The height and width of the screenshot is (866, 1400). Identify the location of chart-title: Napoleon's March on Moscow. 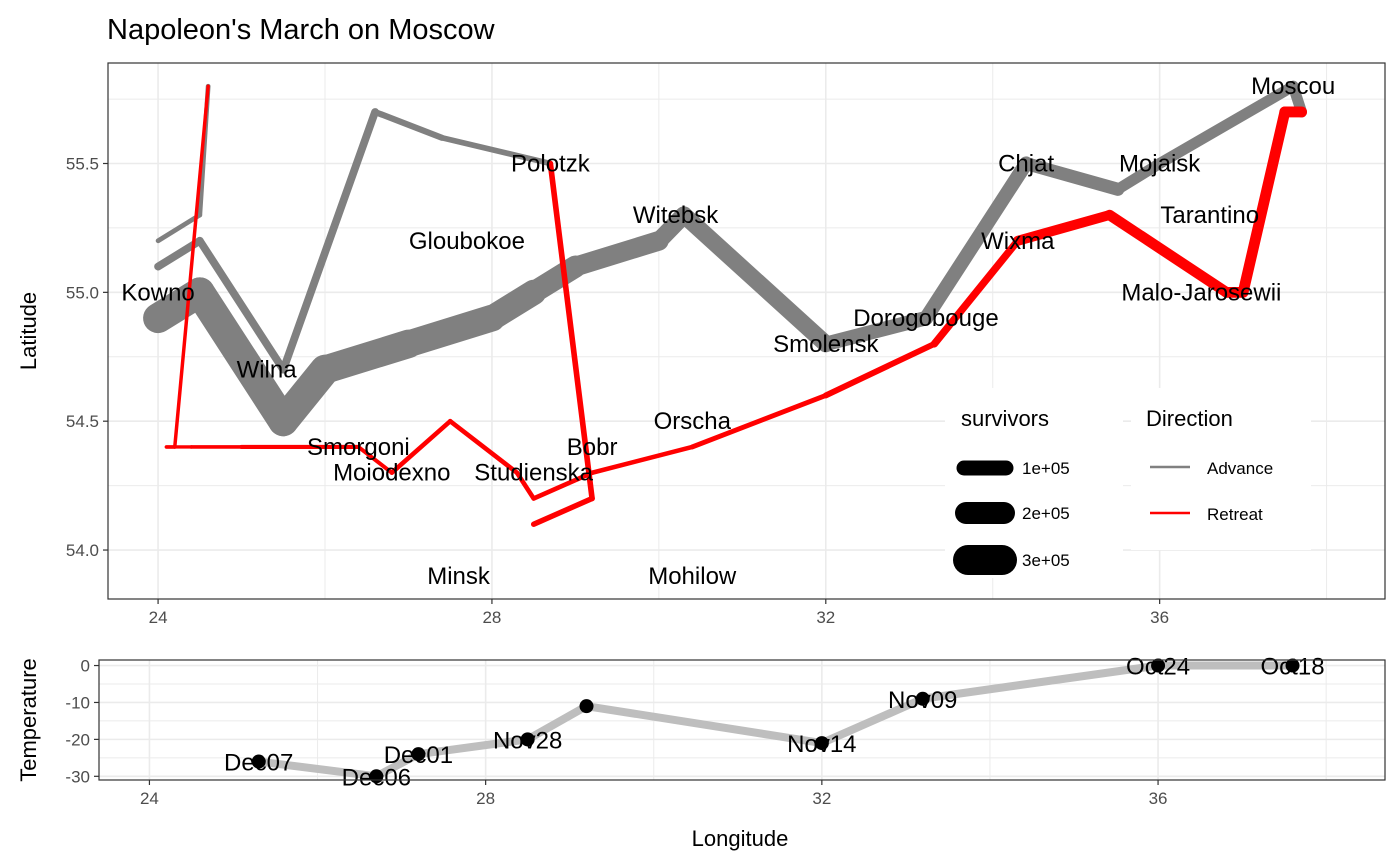
(301, 30).